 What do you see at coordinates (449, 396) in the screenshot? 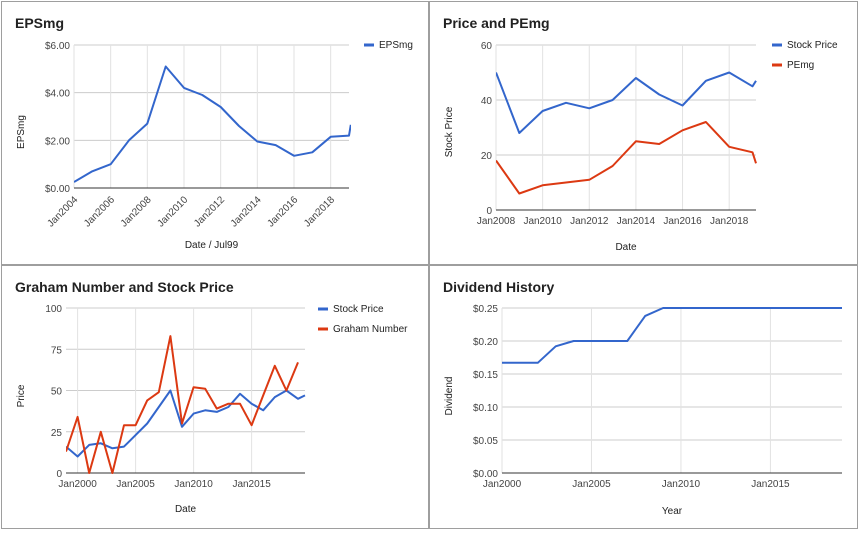
I see `y-axis-label: Dividend` at bounding box center [449, 396].